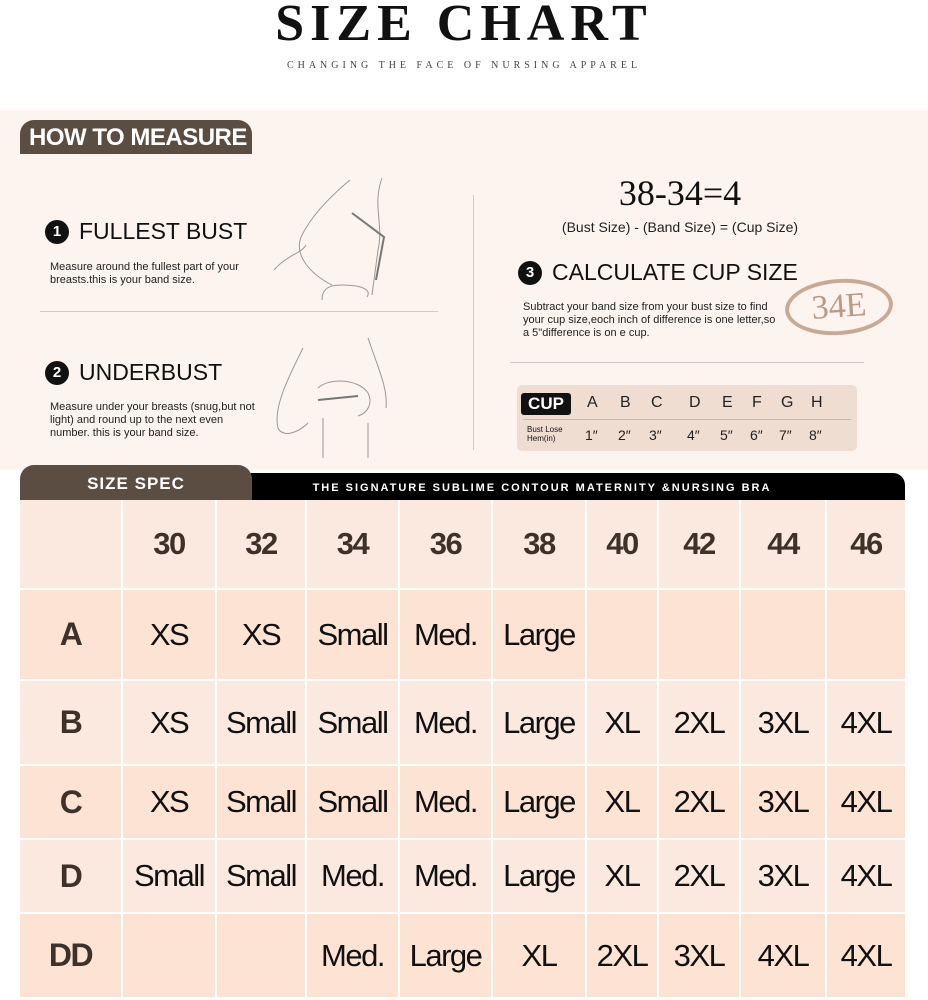  What do you see at coordinates (331, 397) in the screenshot?
I see `underbust-illustration-icon` at bounding box center [331, 397].